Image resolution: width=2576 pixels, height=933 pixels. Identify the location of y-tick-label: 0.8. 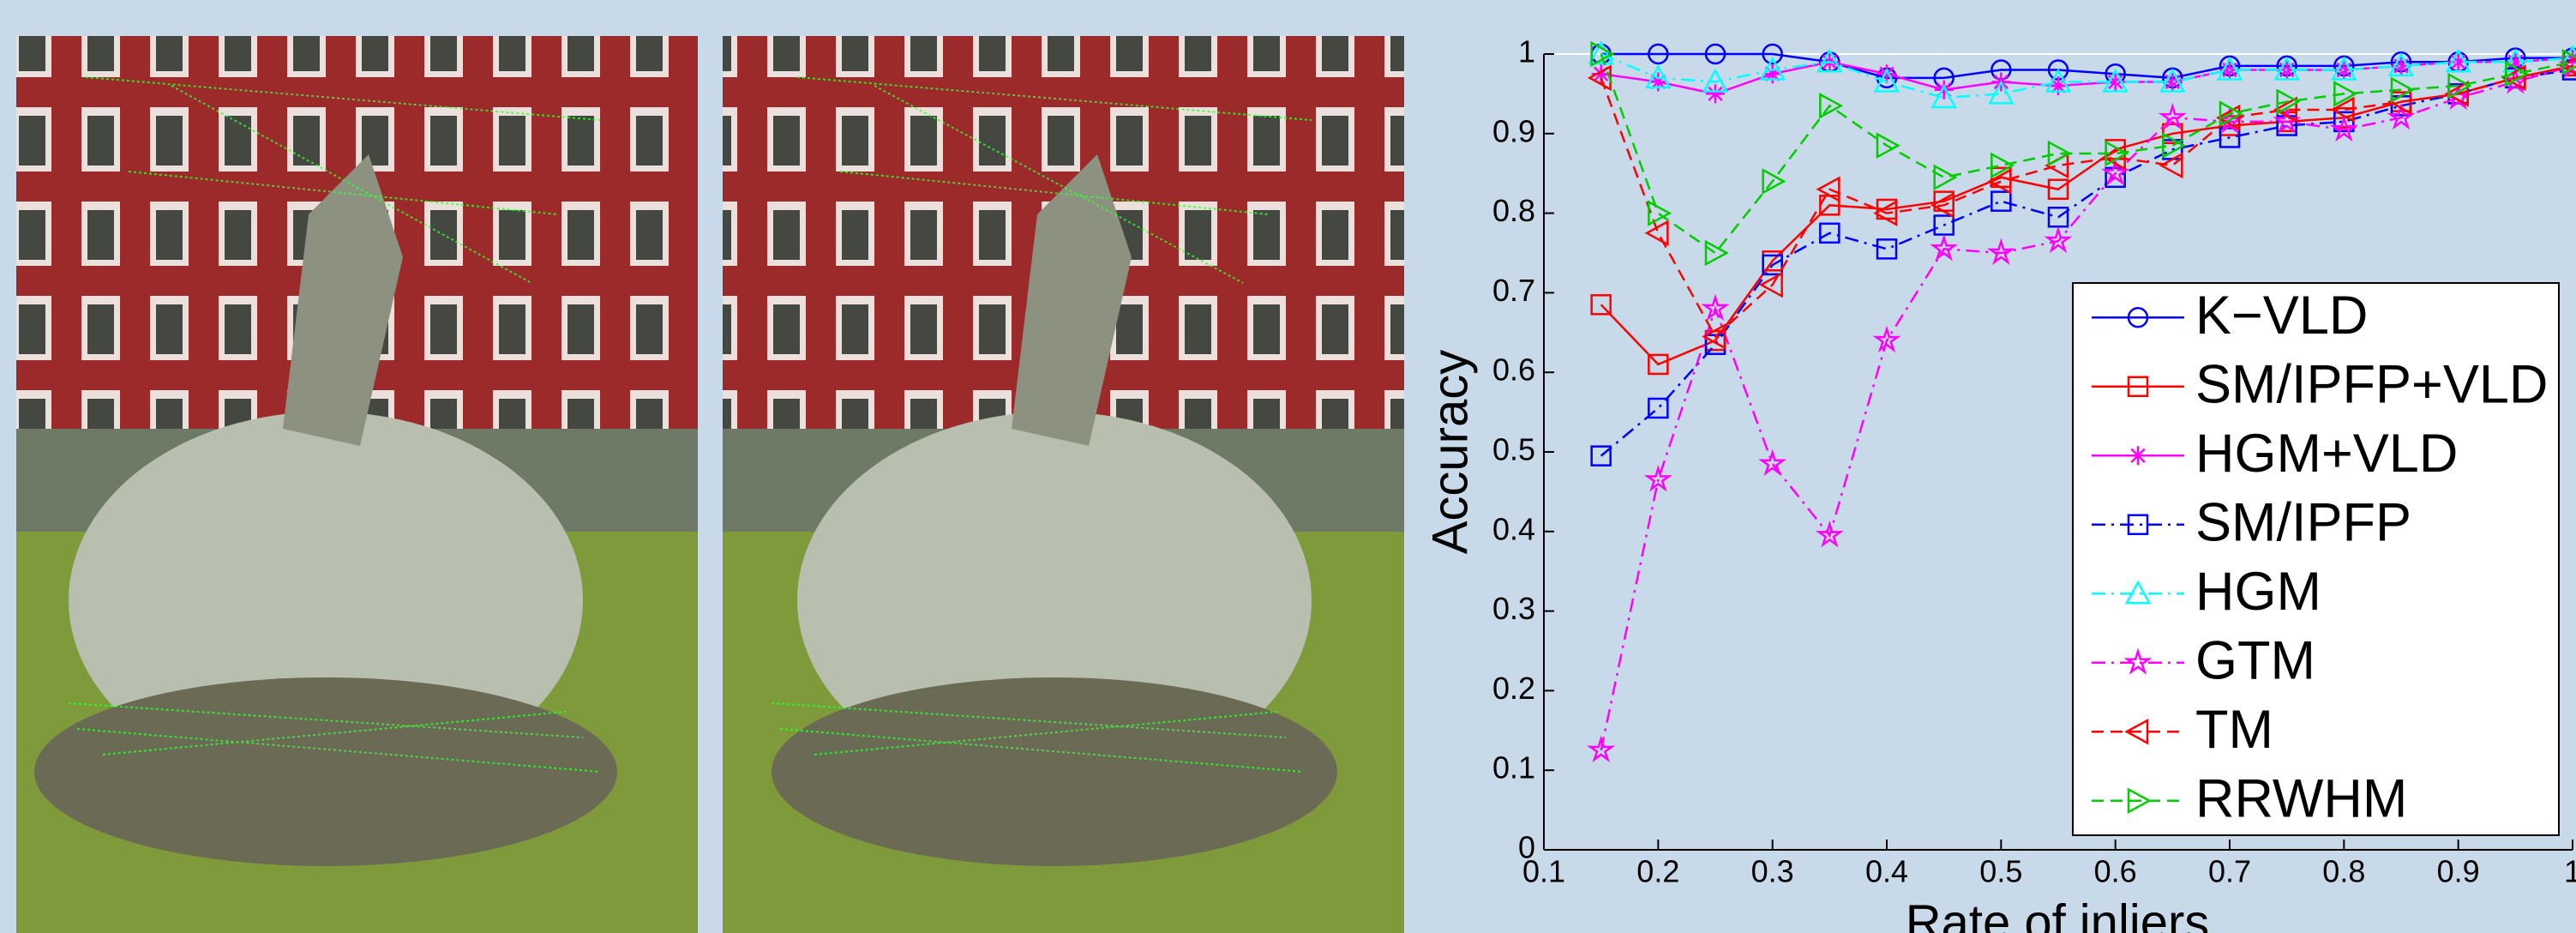
(1513, 211).